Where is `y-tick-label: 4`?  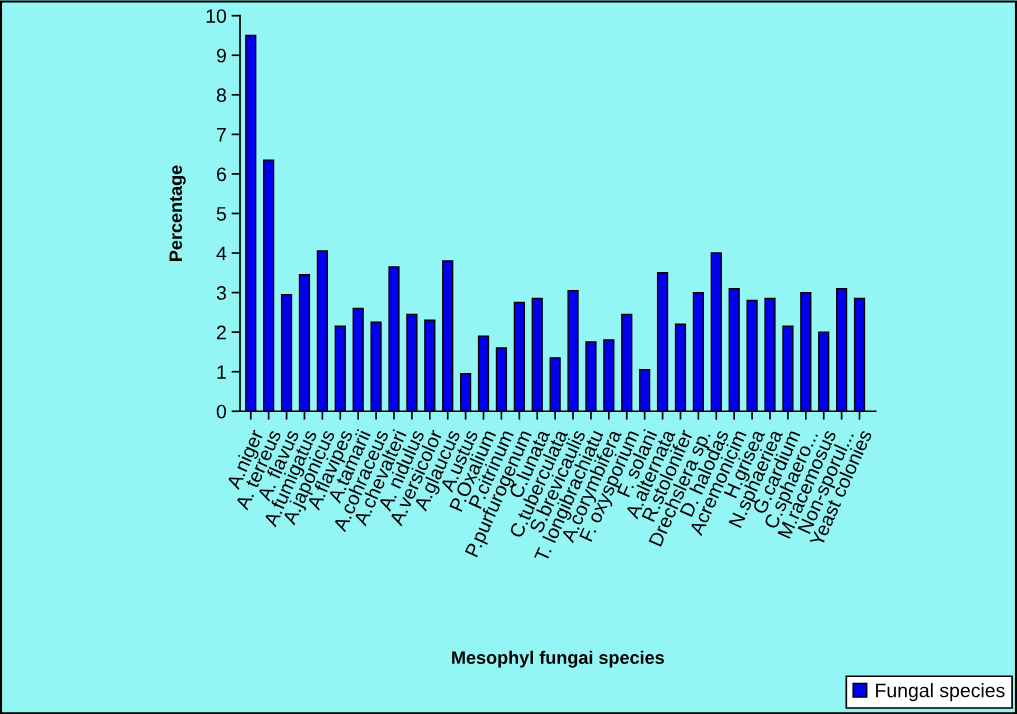 y-tick-label: 4 is located at coordinates (221, 253).